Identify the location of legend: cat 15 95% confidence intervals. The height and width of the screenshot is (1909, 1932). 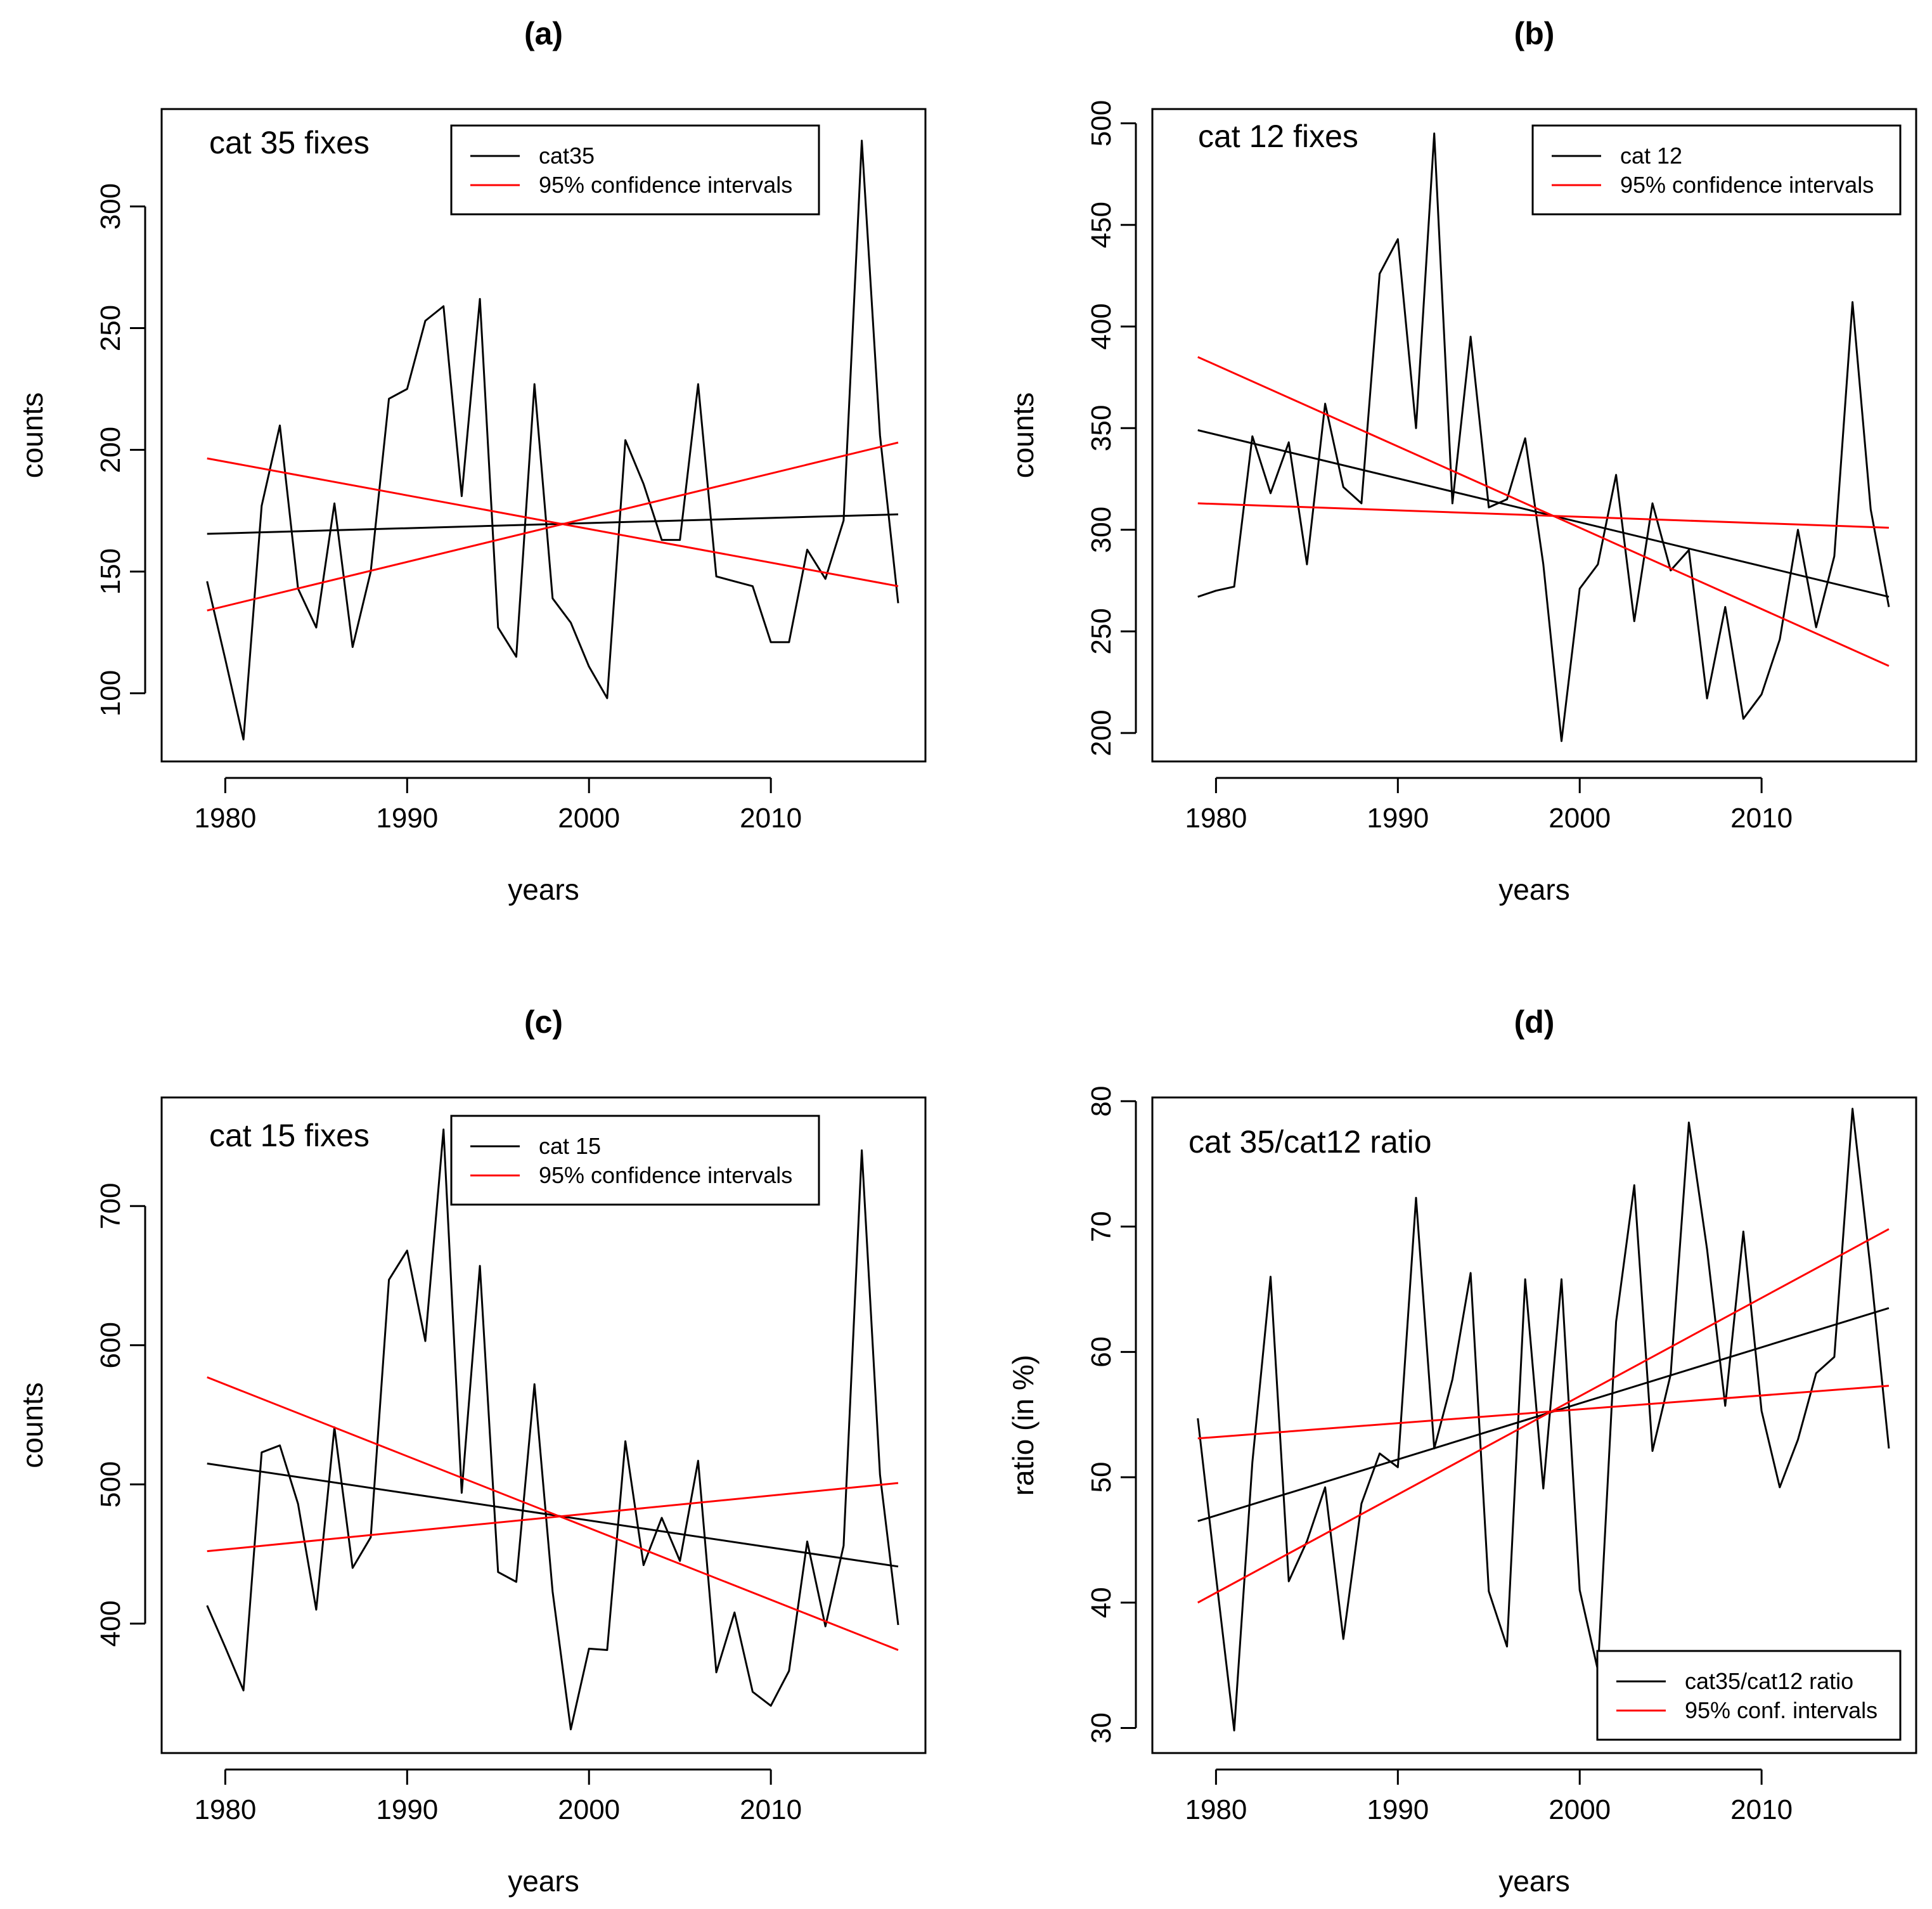
(635, 1160).